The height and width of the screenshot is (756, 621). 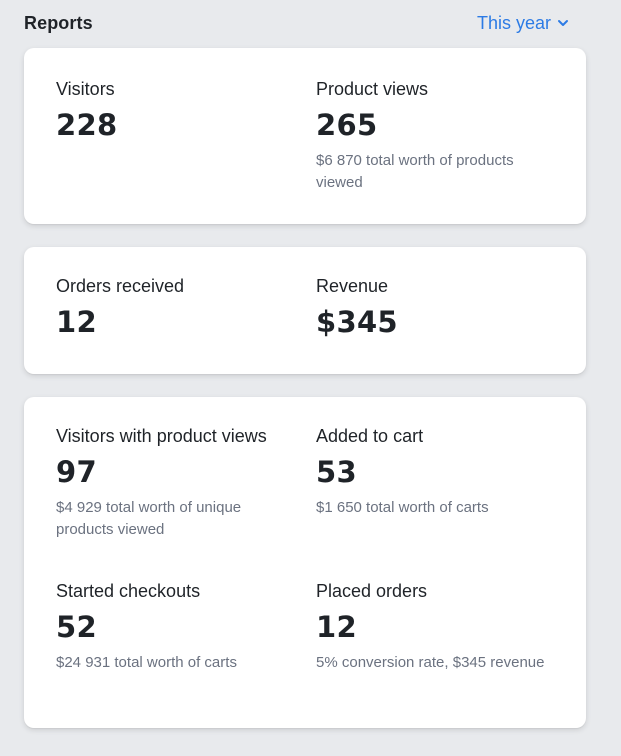 I want to click on date-range-dropdown: This year, so click(x=523, y=23).